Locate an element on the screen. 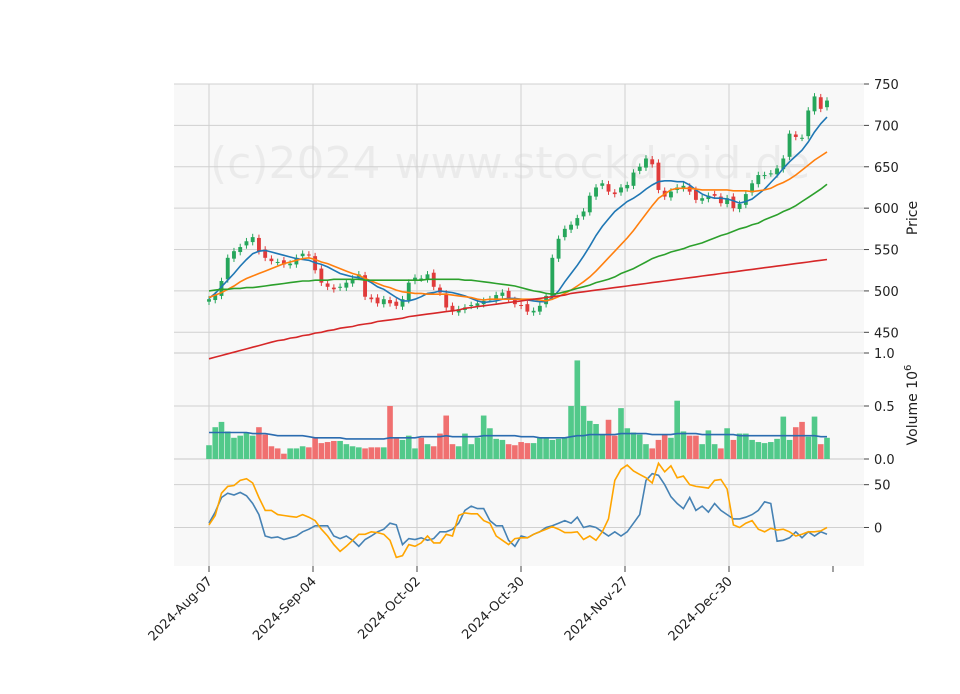  volume-axis-tick-label: 1.0 is located at coordinates (884, 354).